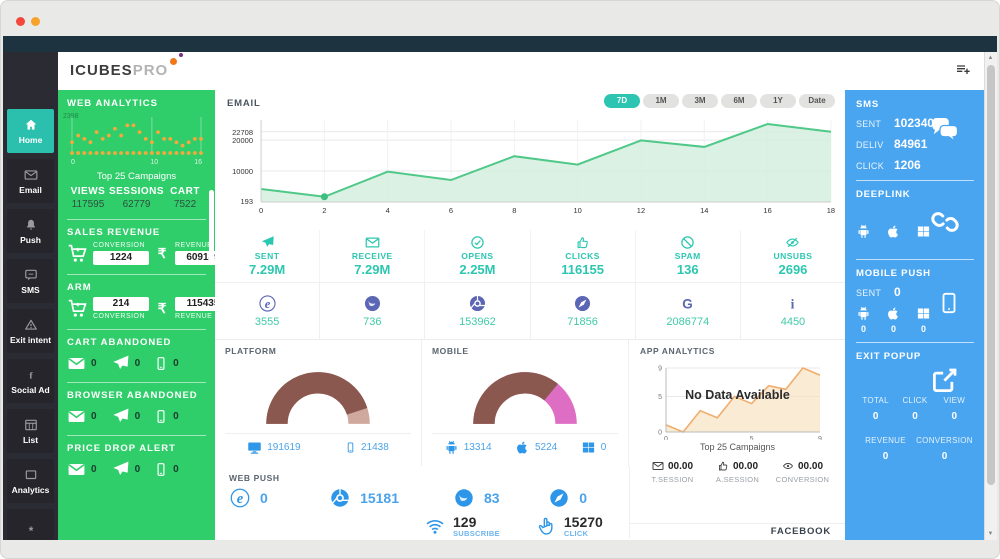 Image resolution: width=1000 pixels, height=559 pixels. What do you see at coordinates (31, 375) in the screenshot?
I see `facebook-icon: f` at bounding box center [31, 375].